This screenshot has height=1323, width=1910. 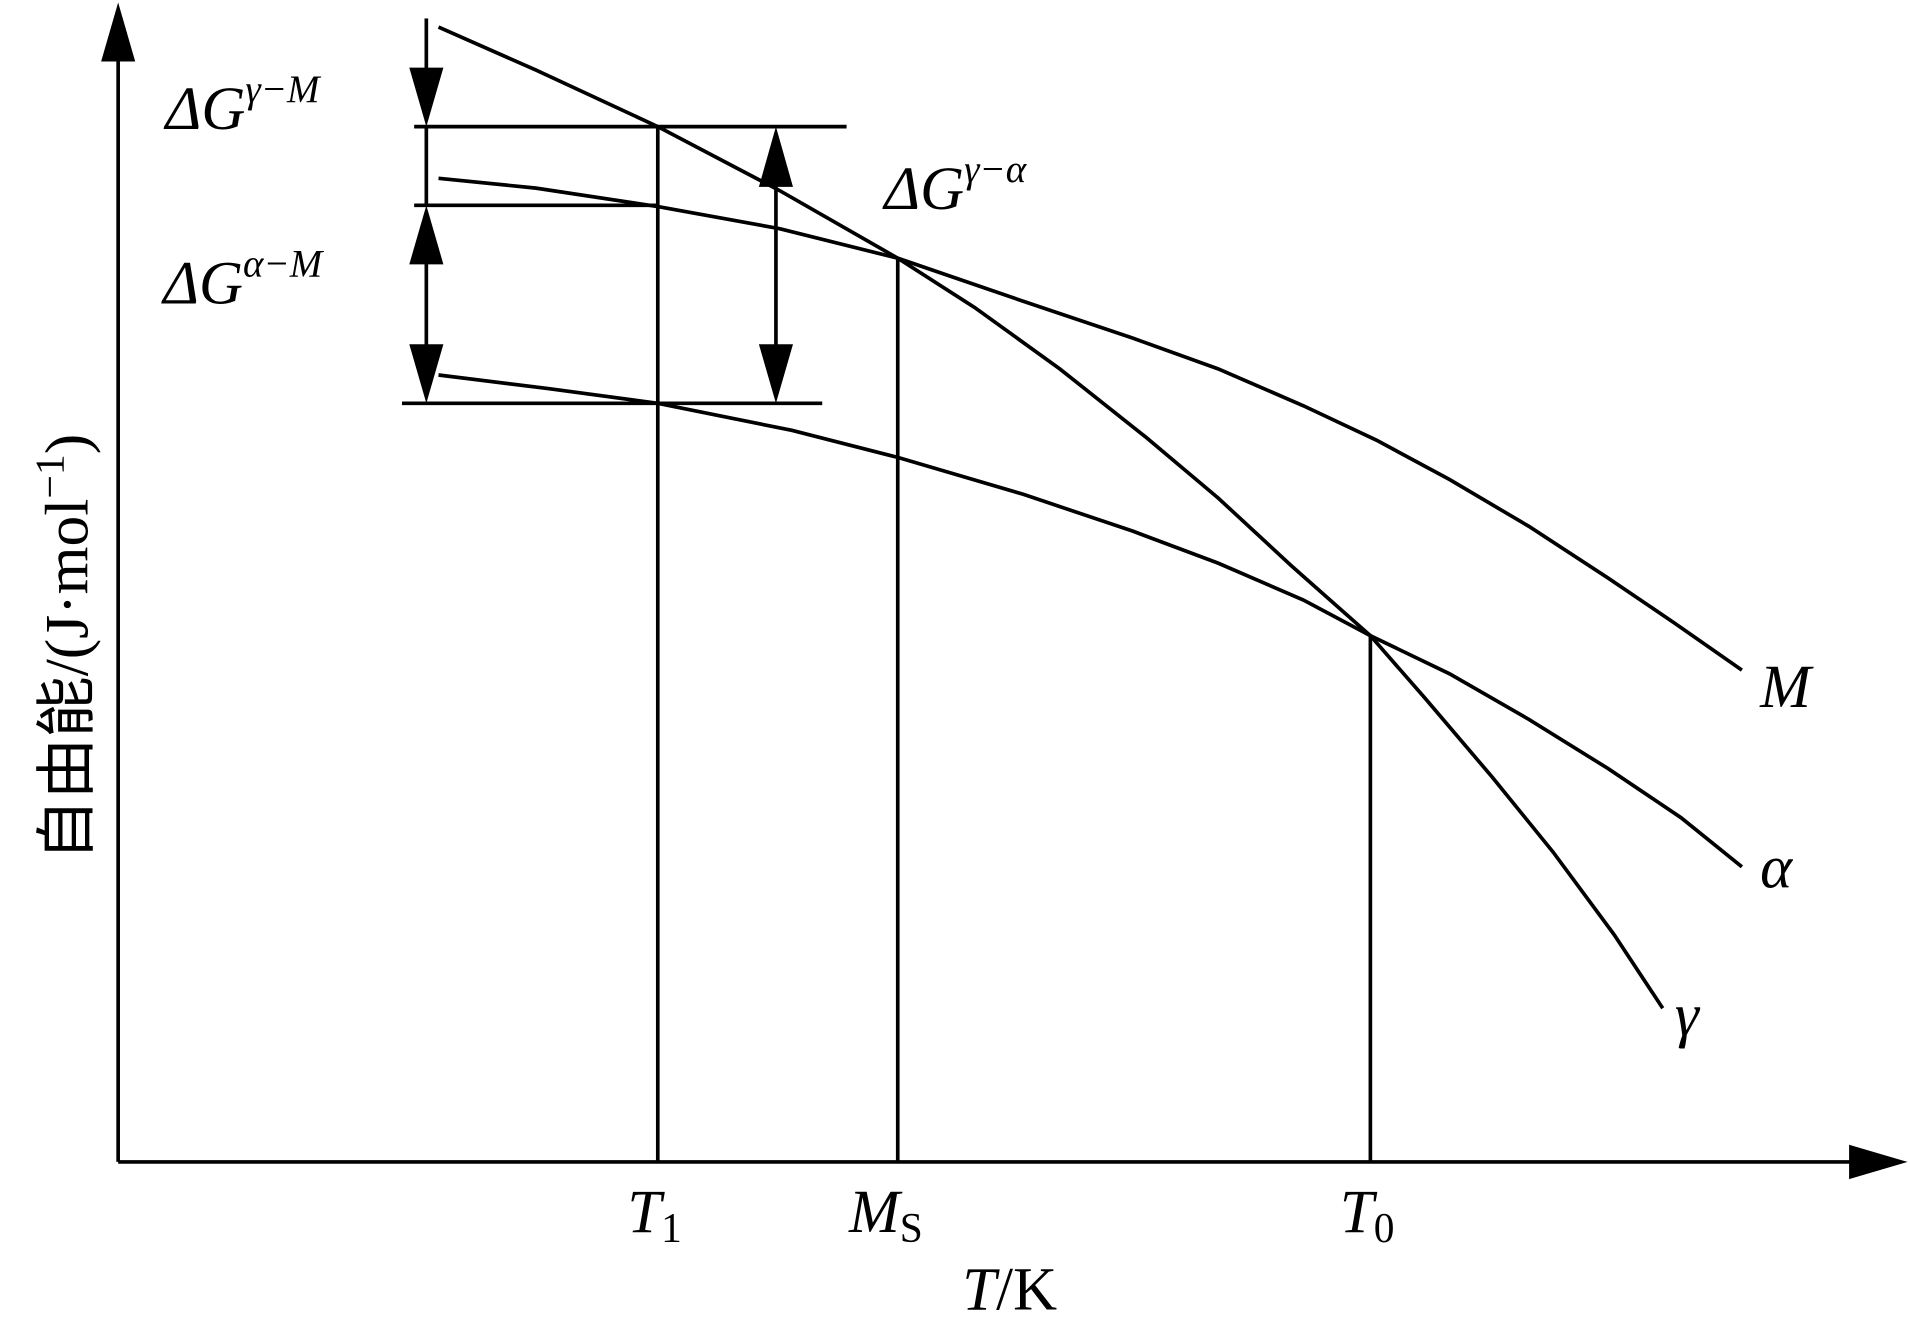 What do you see at coordinates (68, 680) in the screenshot?
I see `axis-text: 自由能/(J·mol` at bounding box center [68, 680].